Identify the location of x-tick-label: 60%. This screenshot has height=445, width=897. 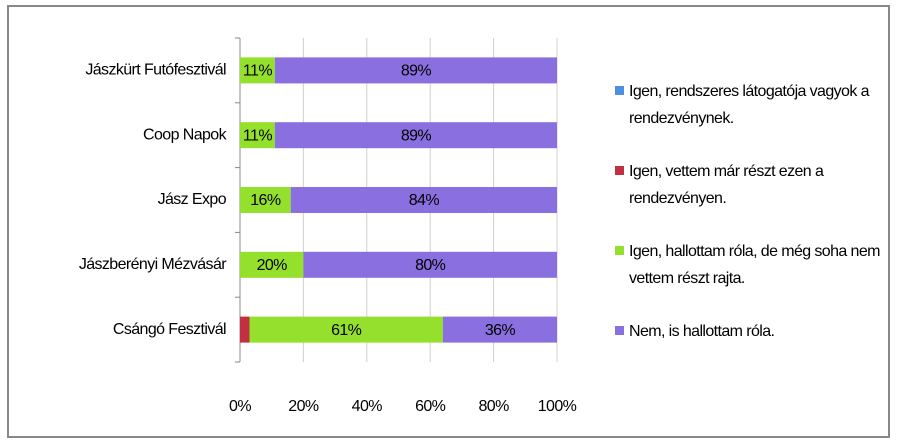
(430, 406).